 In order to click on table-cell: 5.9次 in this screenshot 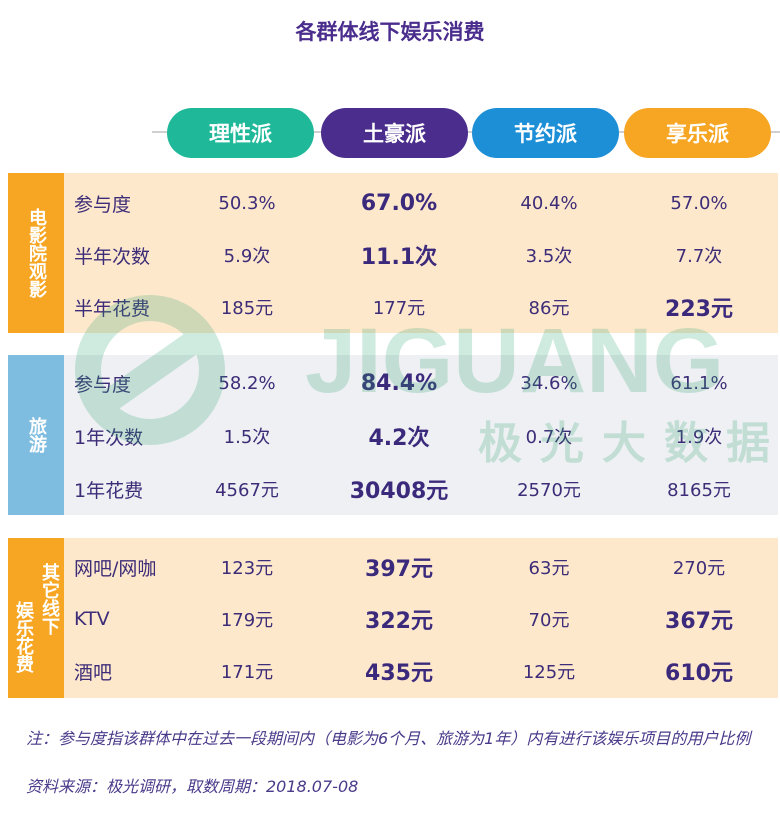, I will do `click(247, 256)`.